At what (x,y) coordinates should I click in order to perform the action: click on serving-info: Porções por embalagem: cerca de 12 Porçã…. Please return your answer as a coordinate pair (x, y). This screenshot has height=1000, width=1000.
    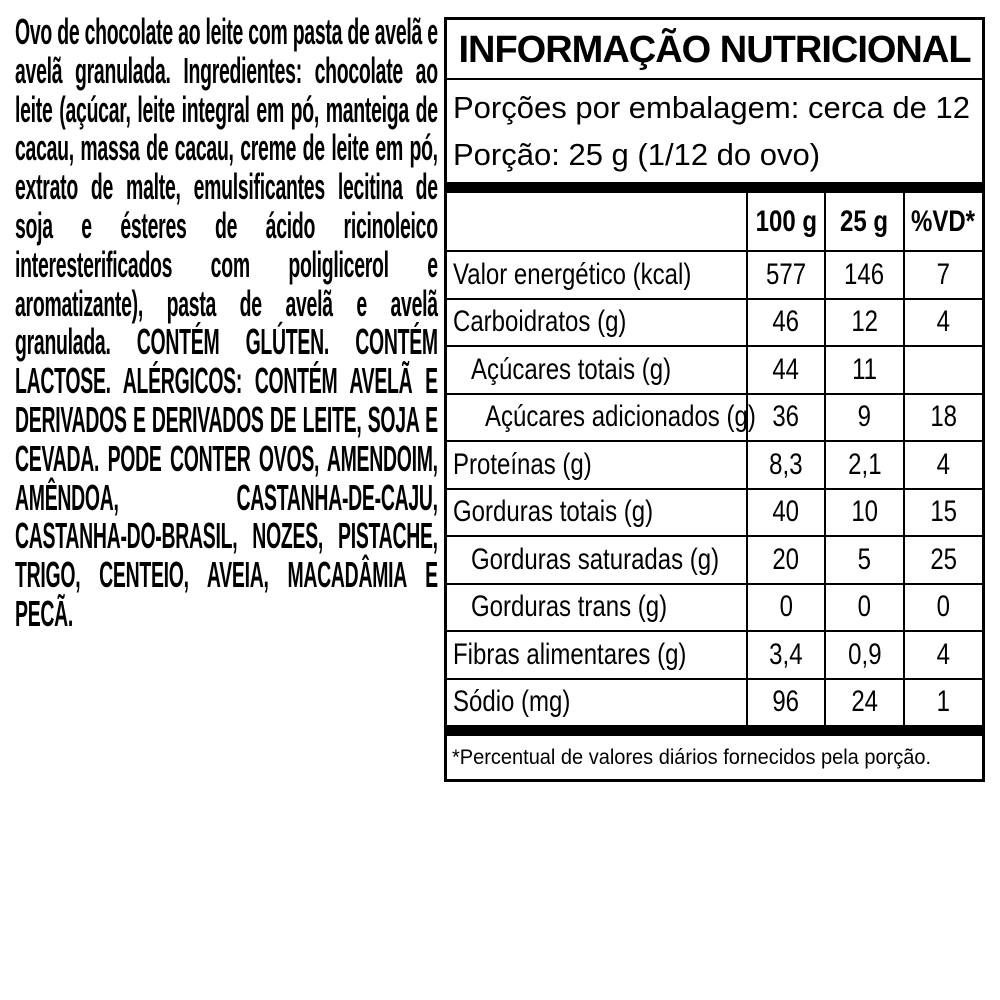
    Looking at the image, I should click on (714, 131).